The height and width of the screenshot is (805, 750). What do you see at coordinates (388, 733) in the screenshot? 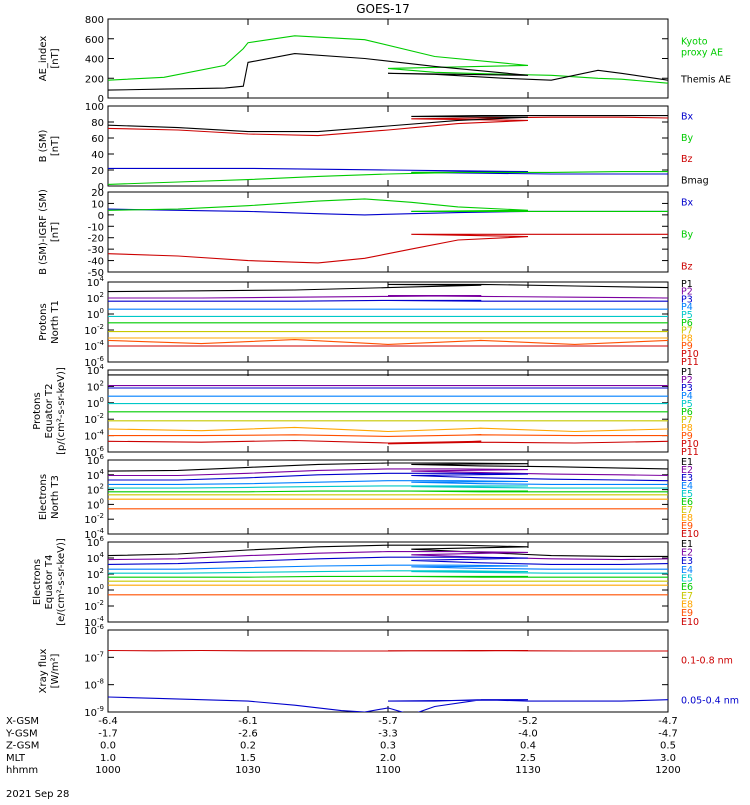
I see `x-axis-value: -3.3` at bounding box center [388, 733].